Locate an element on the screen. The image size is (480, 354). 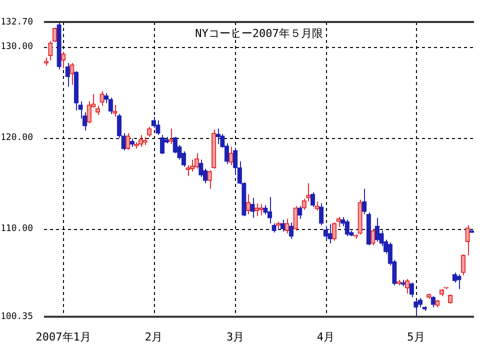
x-tick-label: 2月 is located at coordinates (153, 337).